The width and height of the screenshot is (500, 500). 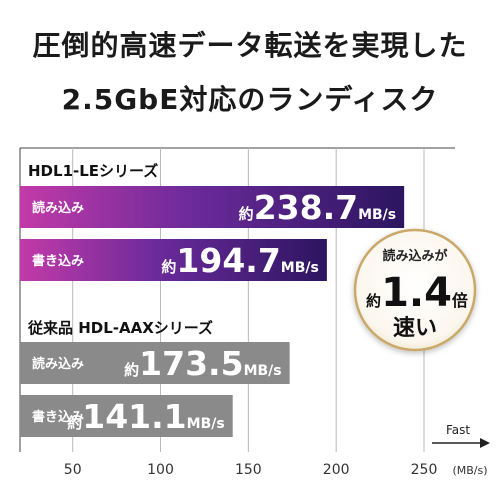 I want to click on x-tick-label: 200, so click(x=336, y=470).